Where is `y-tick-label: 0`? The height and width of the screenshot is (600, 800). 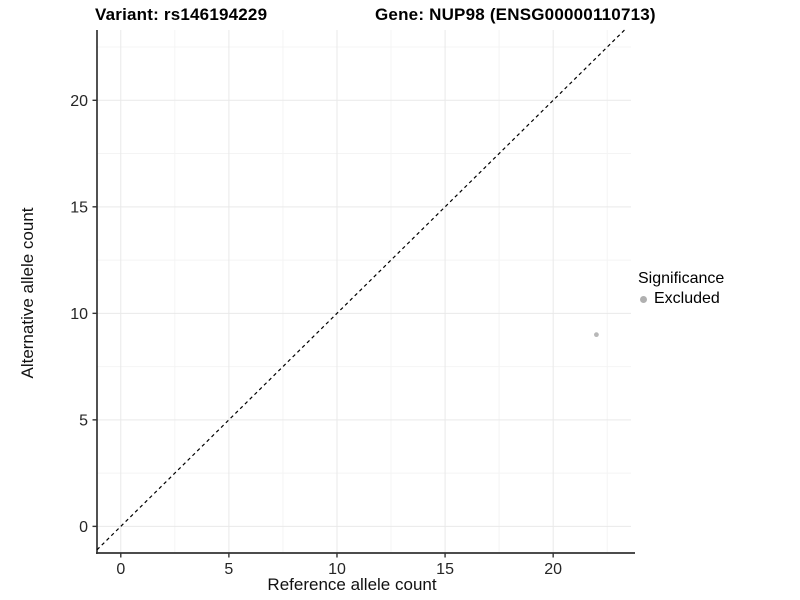
y-tick-label: 0 is located at coordinates (83, 527).